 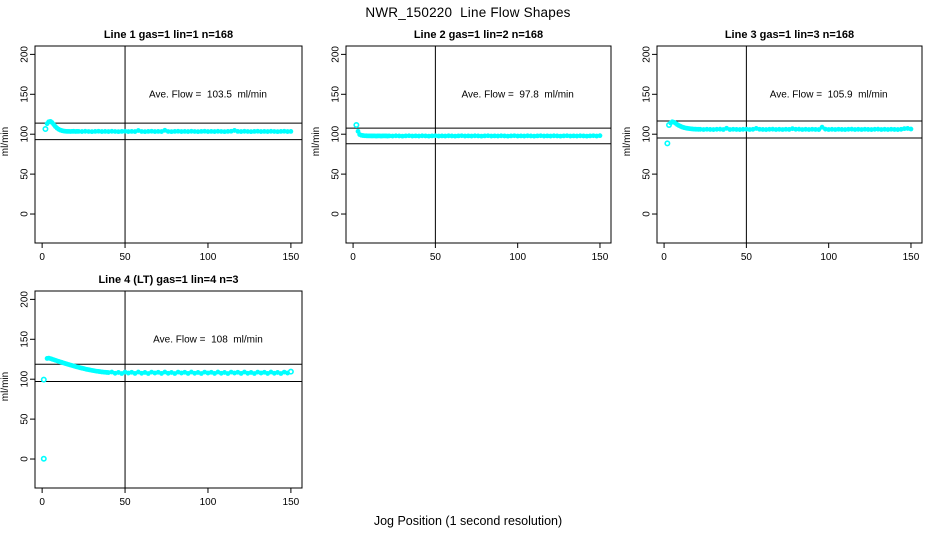 I want to click on main-title: NWR_150220 Line Flow Shapes, so click(x=468, y=12).